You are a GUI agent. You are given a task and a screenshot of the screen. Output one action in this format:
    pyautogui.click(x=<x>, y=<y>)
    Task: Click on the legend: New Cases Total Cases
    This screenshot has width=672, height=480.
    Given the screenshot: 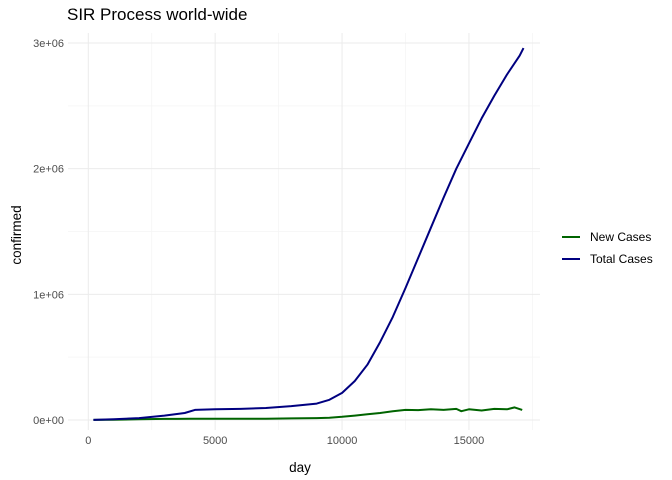 What is the action you would take?
    pyautogui.click(x=607, y=248)
    